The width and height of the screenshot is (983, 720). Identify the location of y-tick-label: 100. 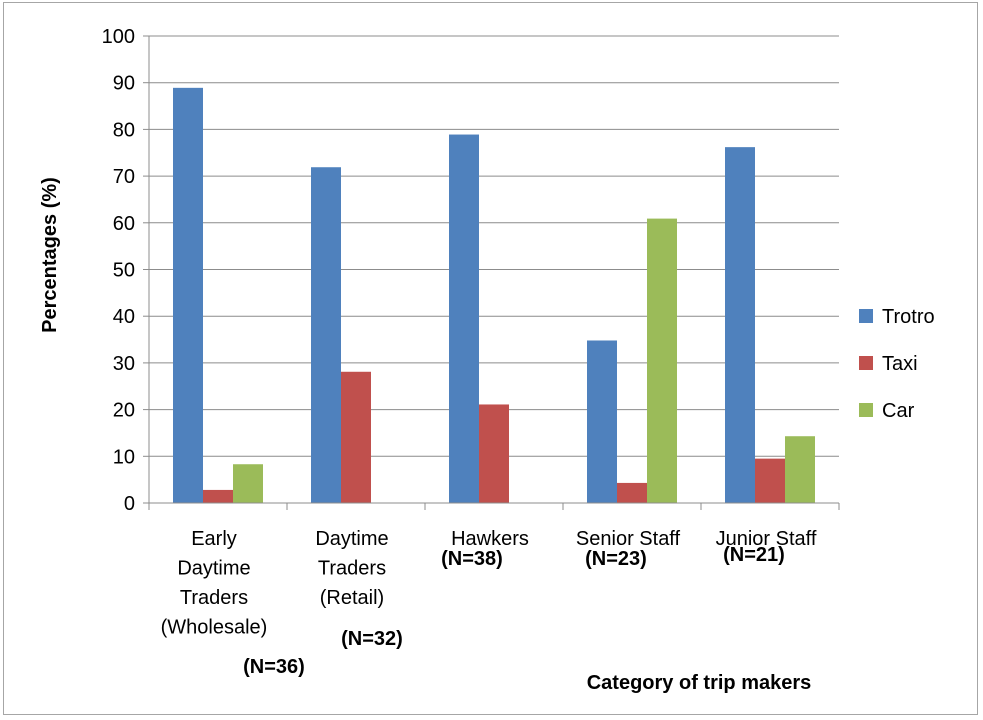
(118, 37).